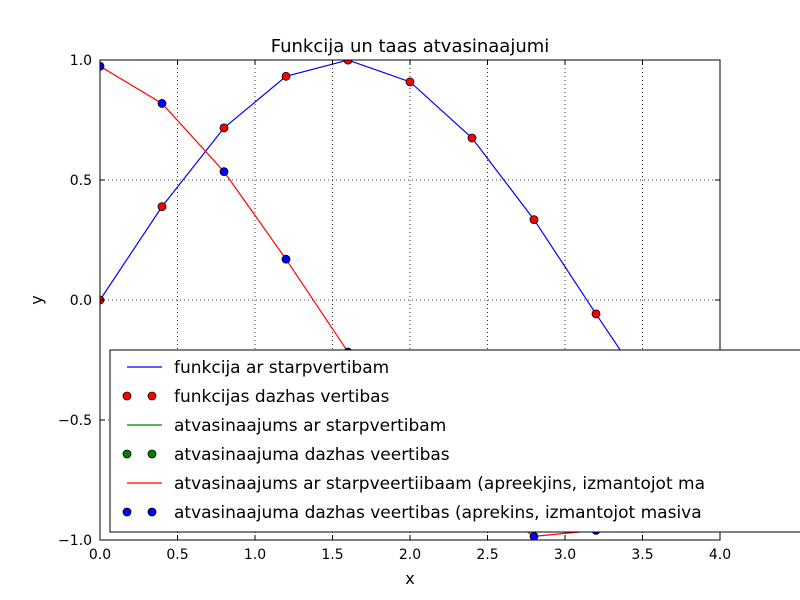  I want to click on x-tick-label: 1.5, so click(332, 555).